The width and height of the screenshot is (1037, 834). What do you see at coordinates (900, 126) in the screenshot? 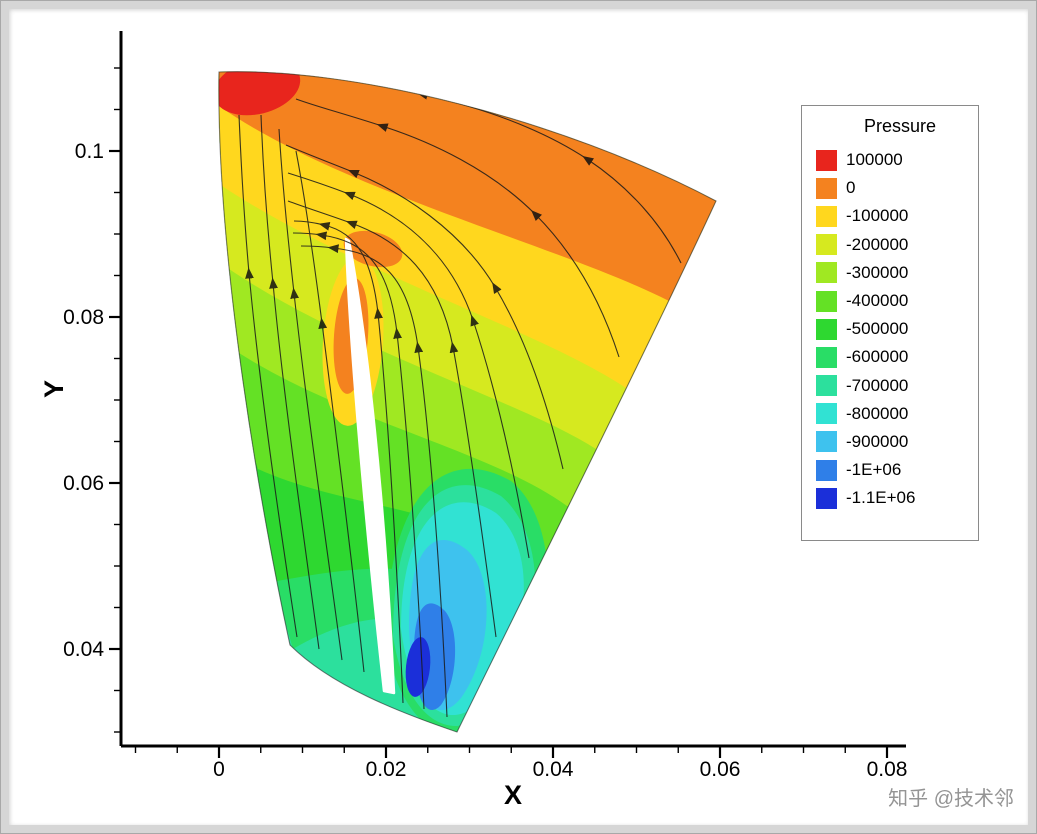
I see `legend-title: Pressure` at bounding box center [900, 126].